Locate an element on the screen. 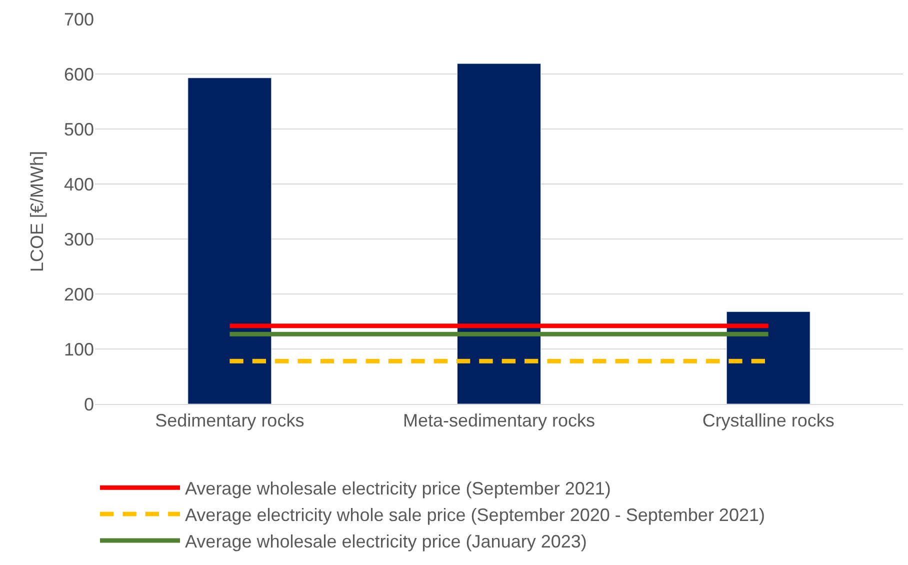 The image size is (908, 565). legend-label: Average wholesale electricity price (January 2023) is located at coordinates (386, 541).